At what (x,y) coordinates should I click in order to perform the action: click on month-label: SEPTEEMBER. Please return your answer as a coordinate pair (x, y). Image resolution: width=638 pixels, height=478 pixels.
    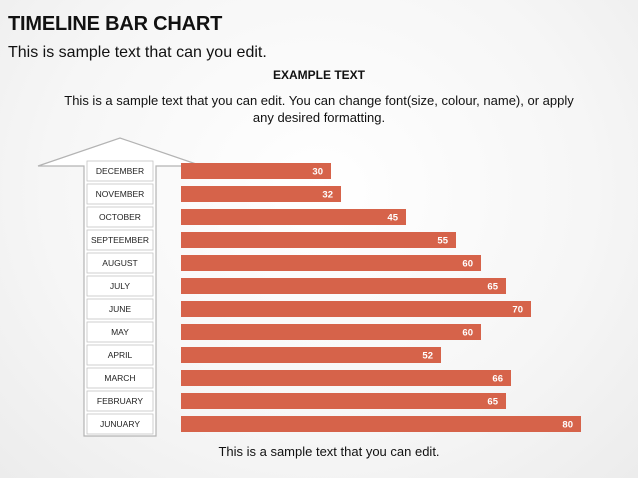
    Looking at the image, I should click on (120, 240).